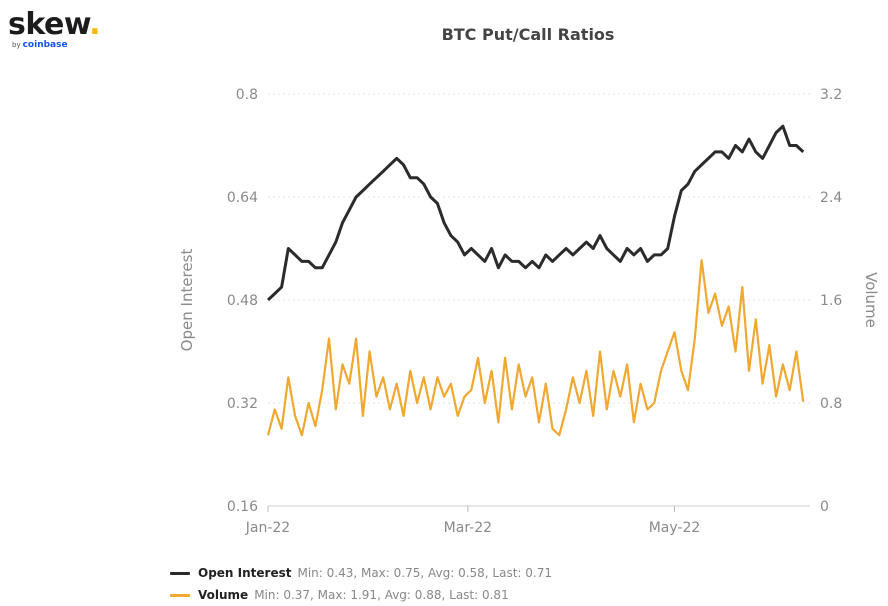  What do you see at coordinates (242, 507) in the screenshot?
I see `y-tick-left-label: 0.16` at bounding box center [242, 507].